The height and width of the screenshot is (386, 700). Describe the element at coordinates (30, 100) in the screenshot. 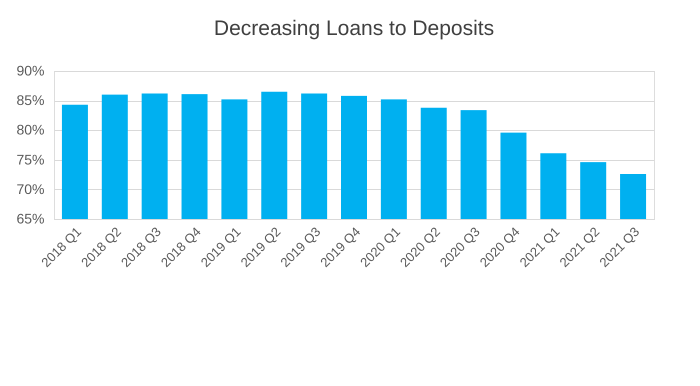

I see `y-tick-label: 85%` at that location.